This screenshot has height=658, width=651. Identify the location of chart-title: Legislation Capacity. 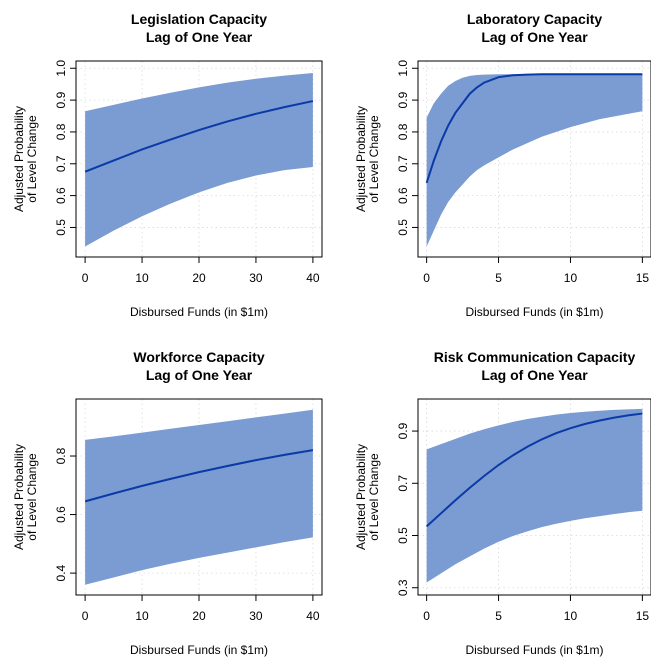
(199, 19).